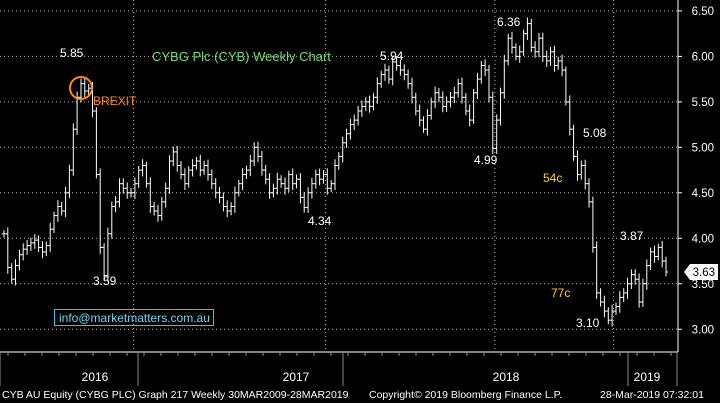  I want to click on time-axis: 2016 2017 2018 2019, so click(339, 369).